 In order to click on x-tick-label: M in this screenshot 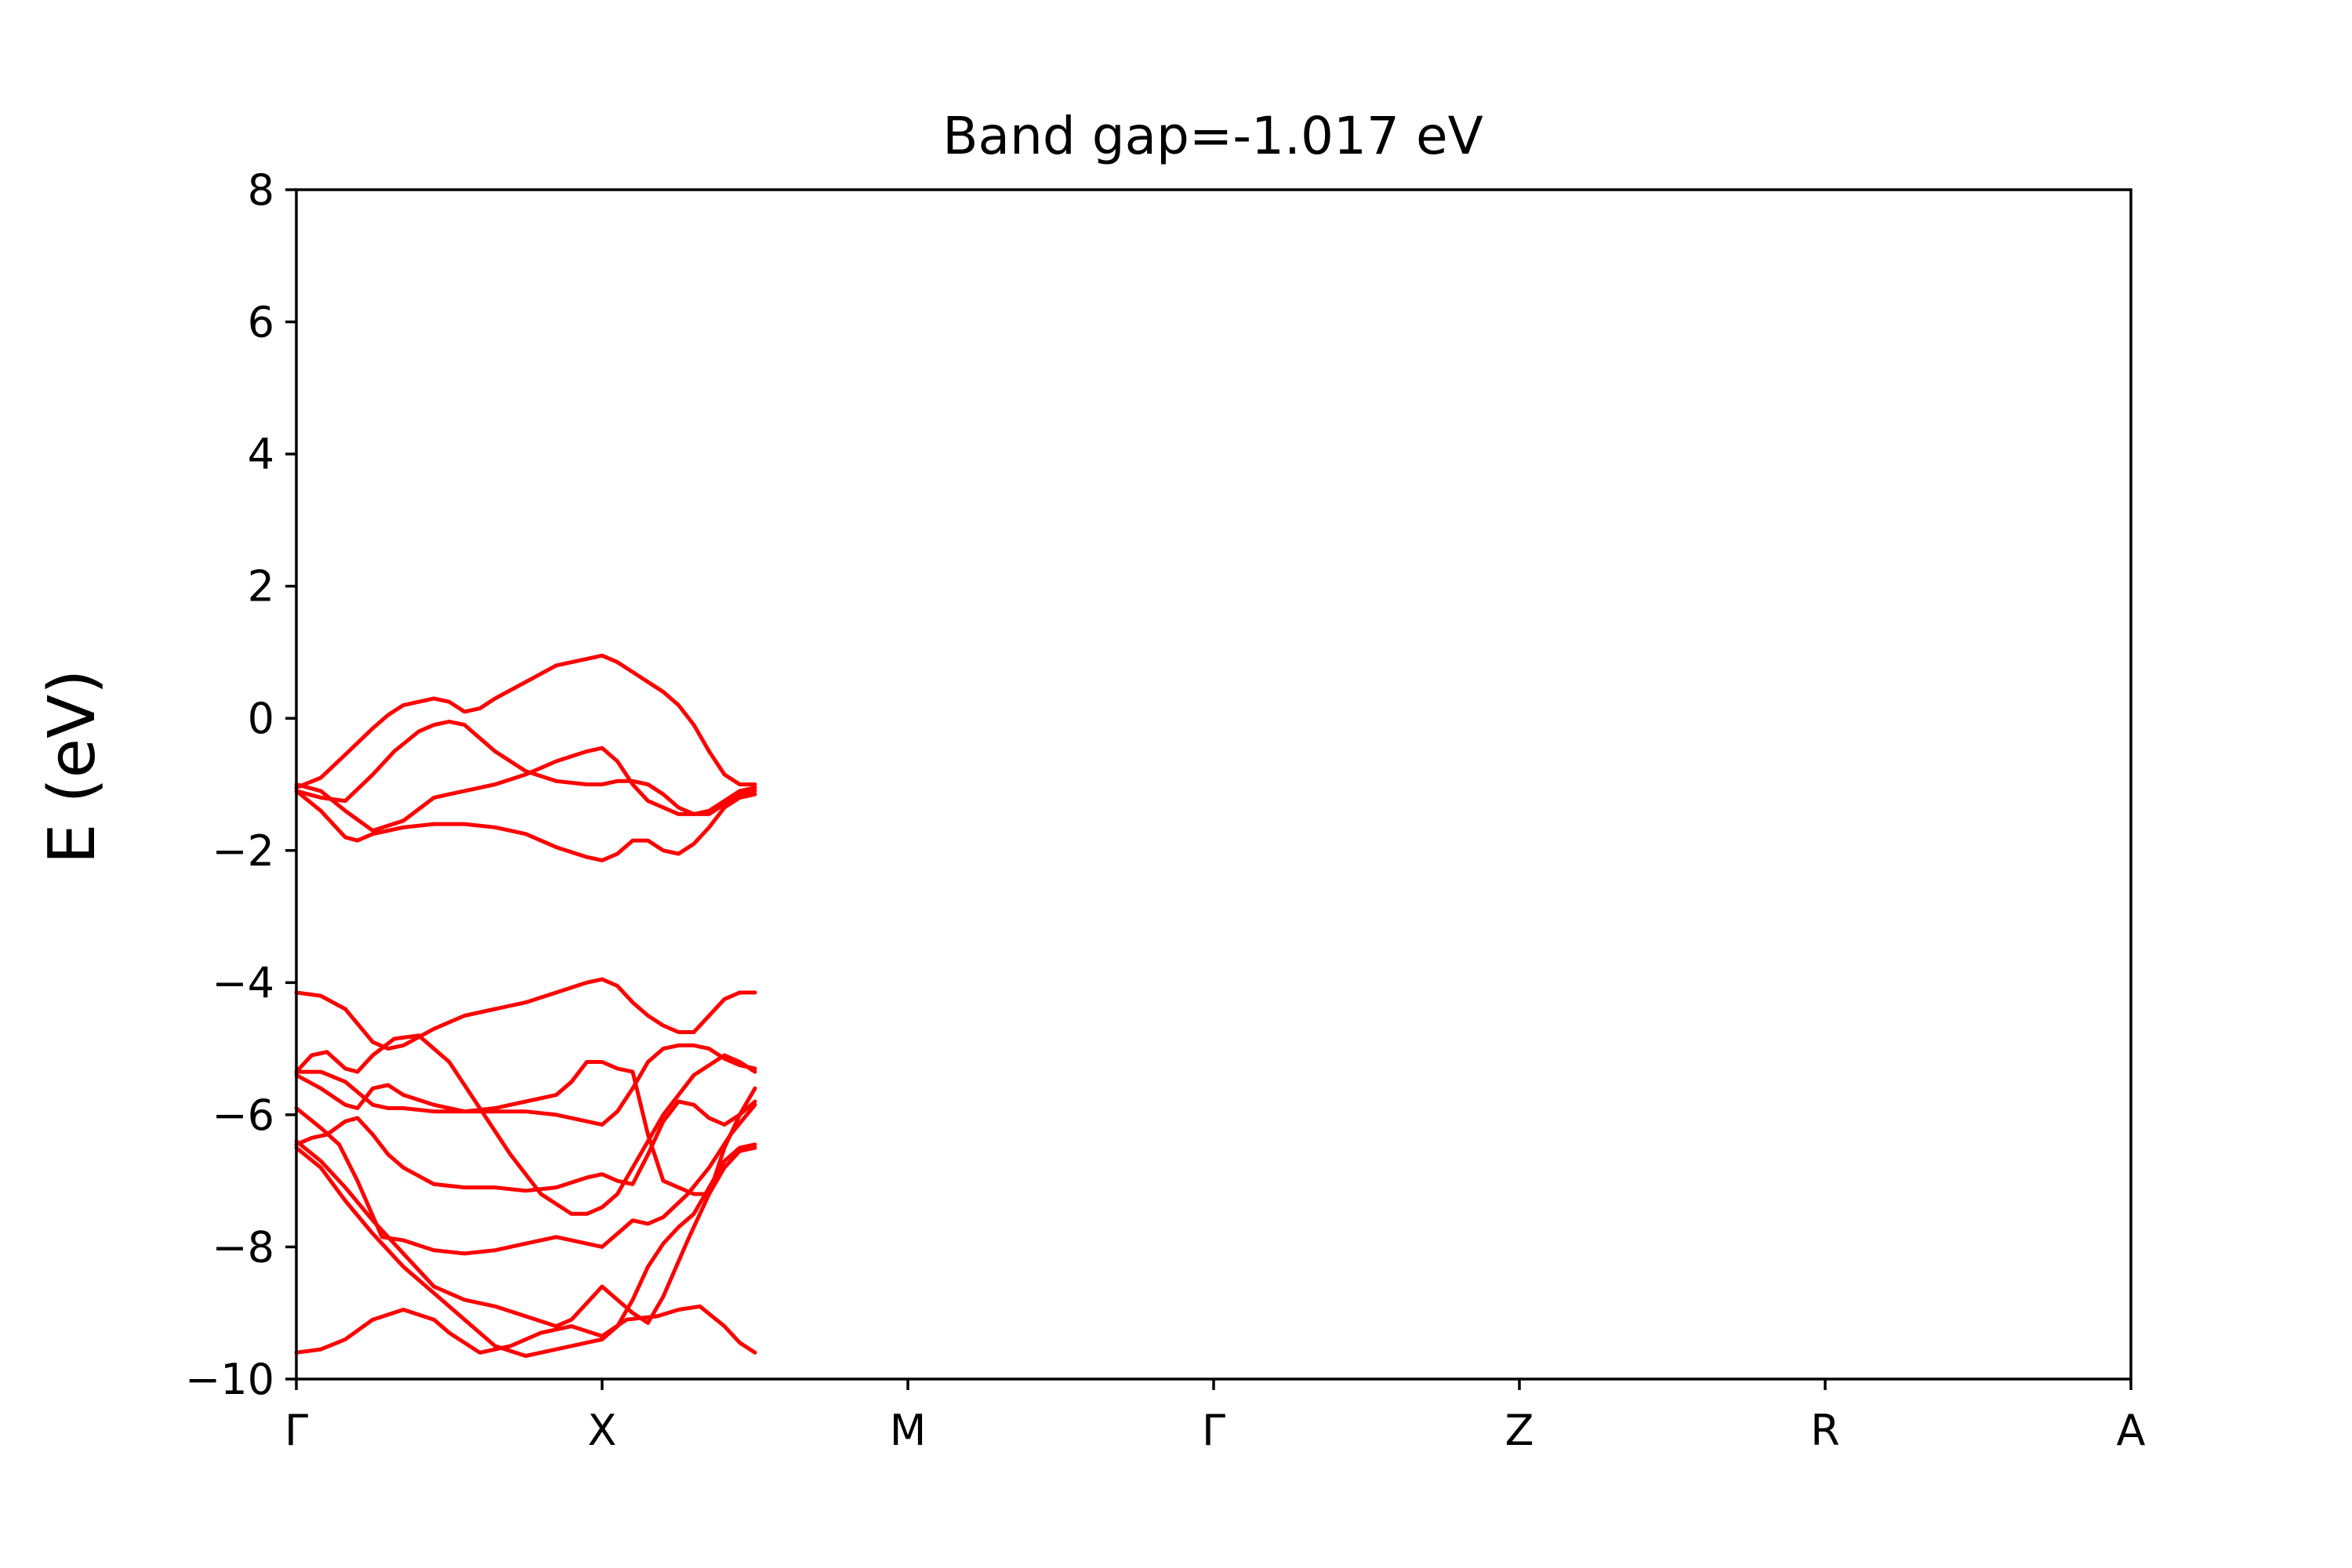, I will do `click(908, 1430)`.